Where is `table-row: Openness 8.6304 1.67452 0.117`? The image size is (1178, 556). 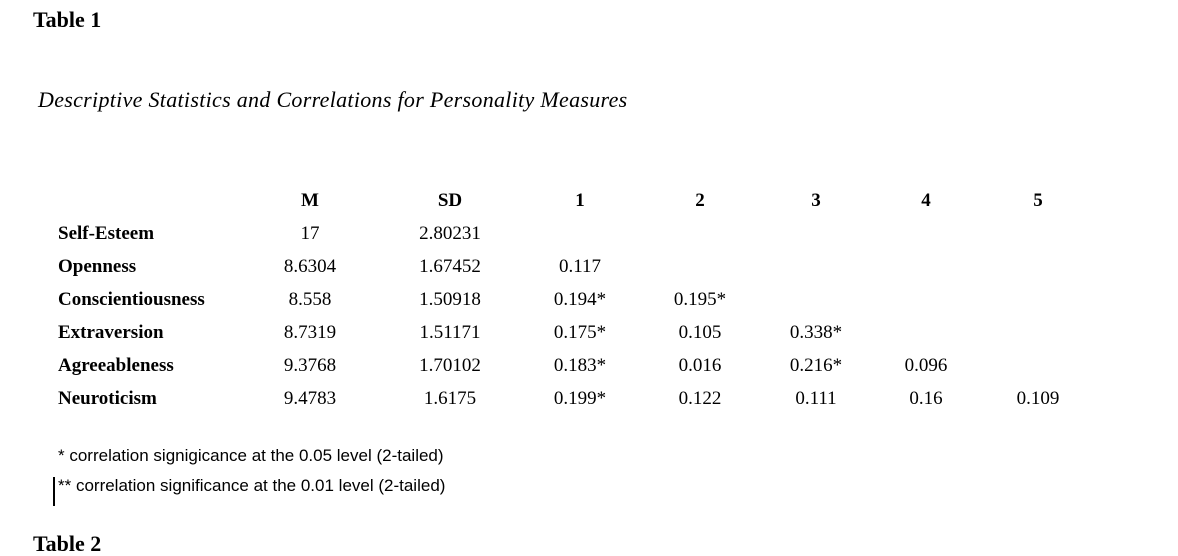 table-row: Openness 8.6304 1.67452 0.117 is located at coordinates (577, 266).